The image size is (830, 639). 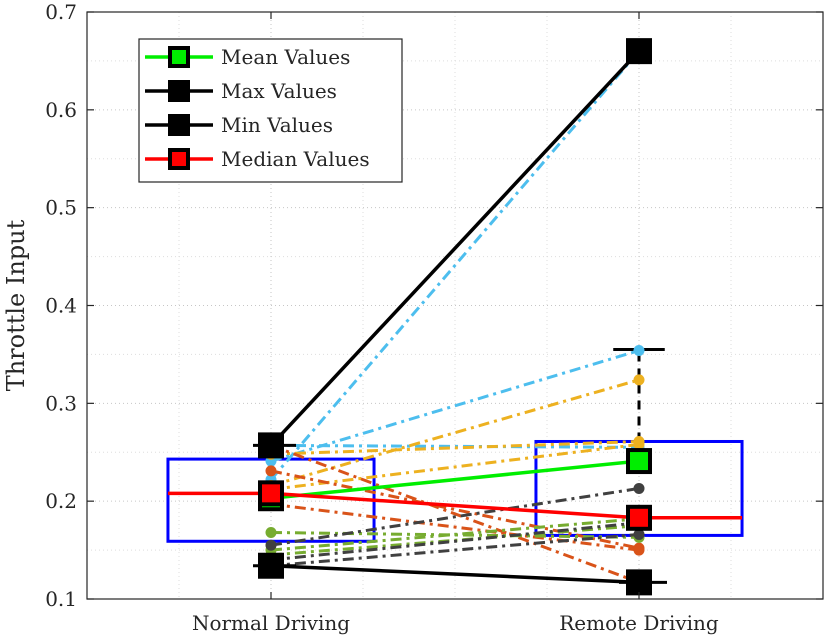 I want to click on mean-line, so click(x=455, y=479).